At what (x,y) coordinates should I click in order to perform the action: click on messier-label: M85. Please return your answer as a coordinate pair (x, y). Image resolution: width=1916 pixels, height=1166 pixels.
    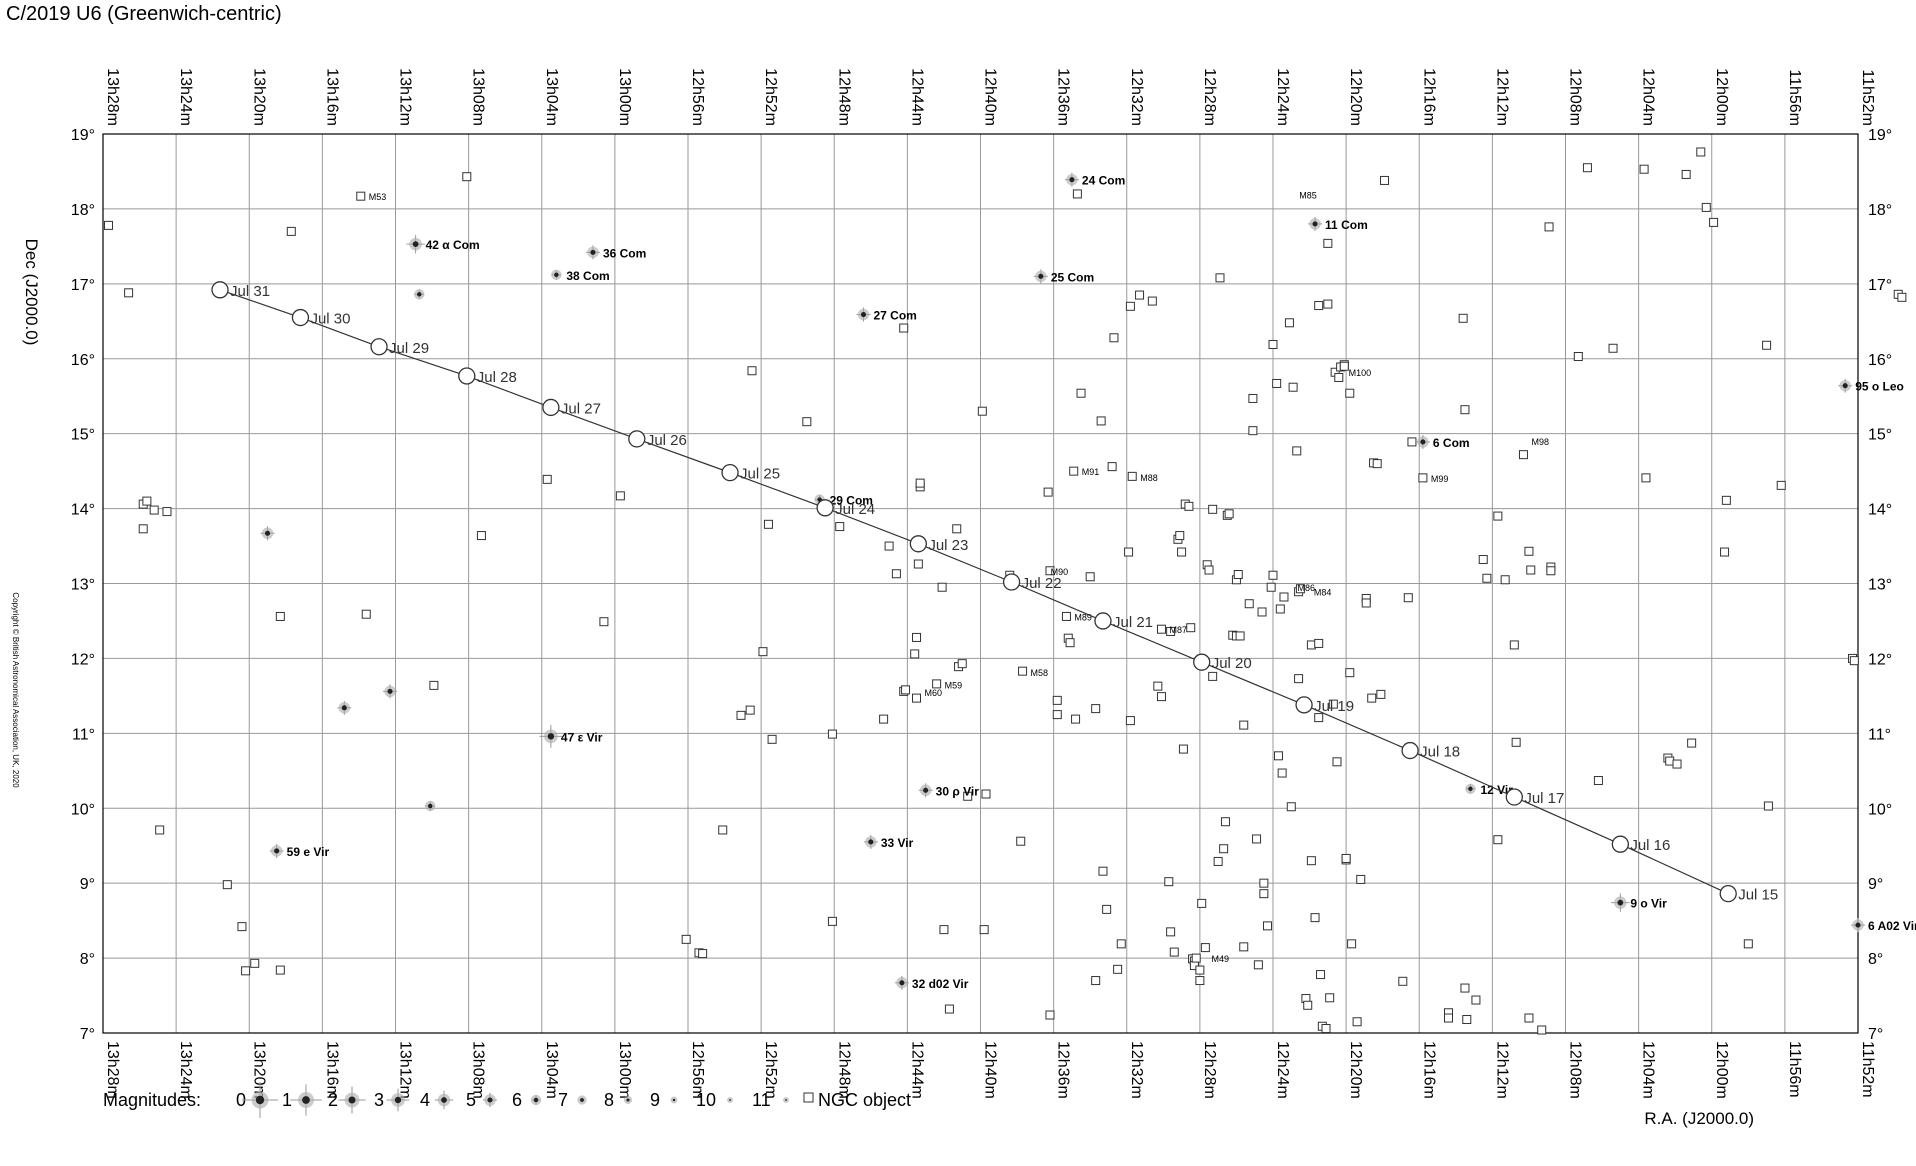
    Looking at the image, I should click on (1308, 196).